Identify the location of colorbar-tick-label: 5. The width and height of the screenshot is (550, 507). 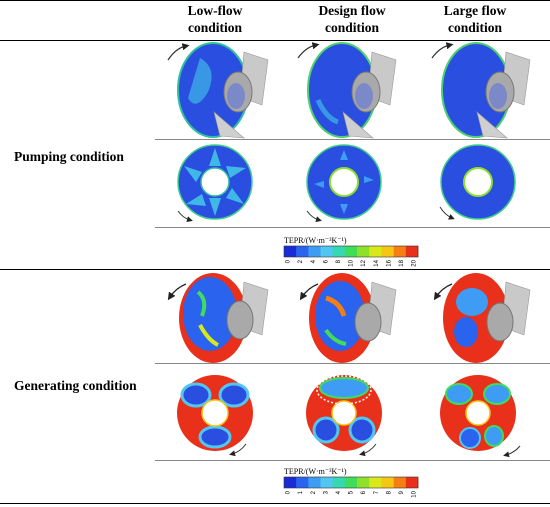
(352, 492).